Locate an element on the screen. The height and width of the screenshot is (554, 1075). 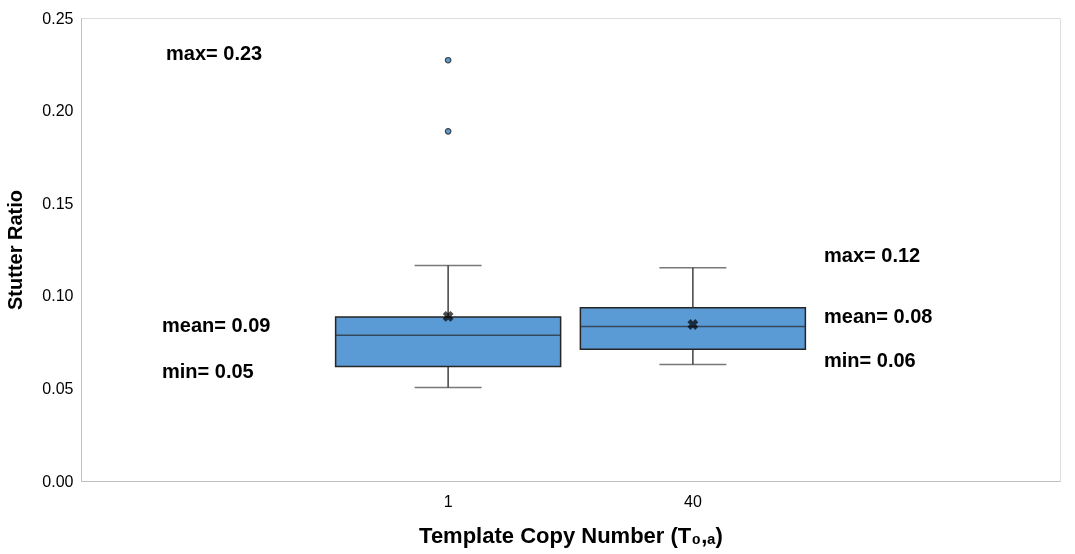
y-tick-label: 0.05 is located at coordinates (58, 388).